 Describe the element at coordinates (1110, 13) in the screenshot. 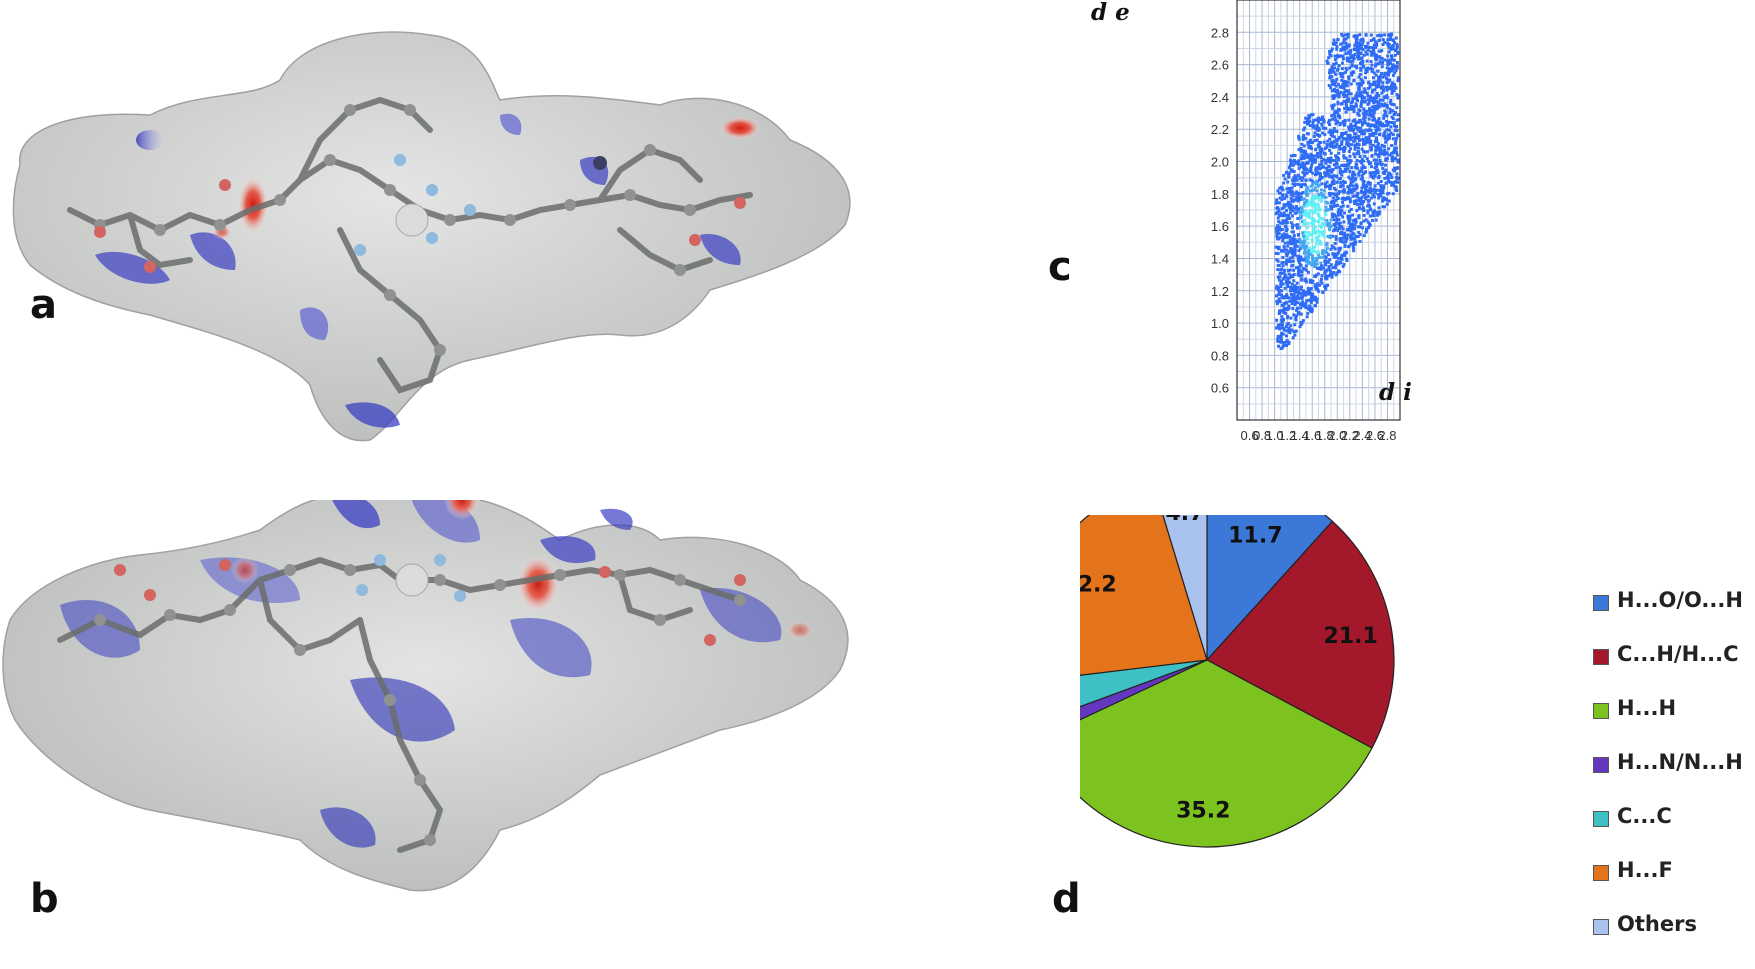

I see `y-axis-label: d e` at that location.